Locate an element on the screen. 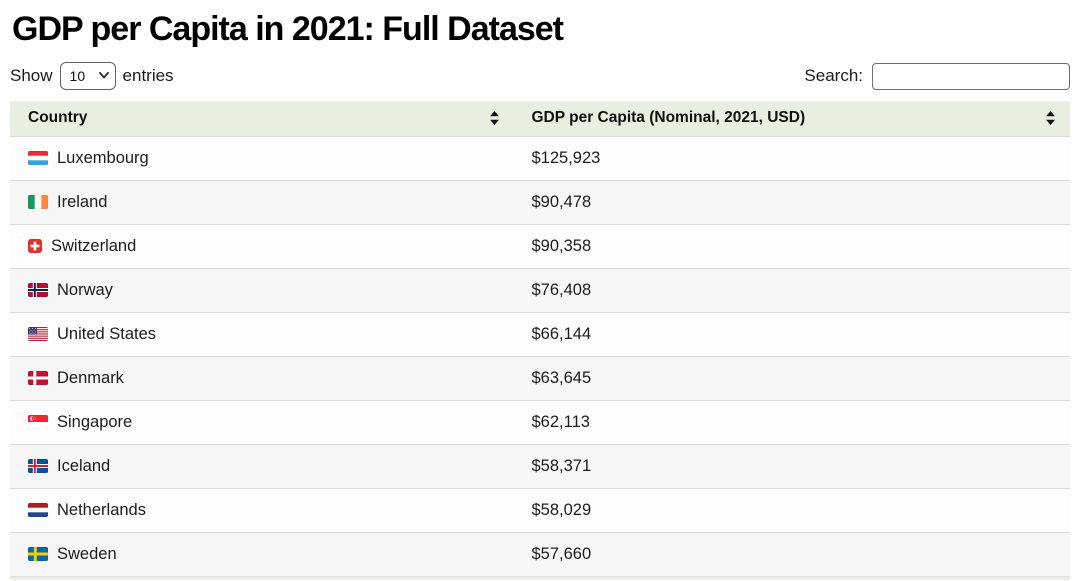 The width and height of the screenshot is (1080, 581). country-label: Singapore is located at coordinates (95, 421).